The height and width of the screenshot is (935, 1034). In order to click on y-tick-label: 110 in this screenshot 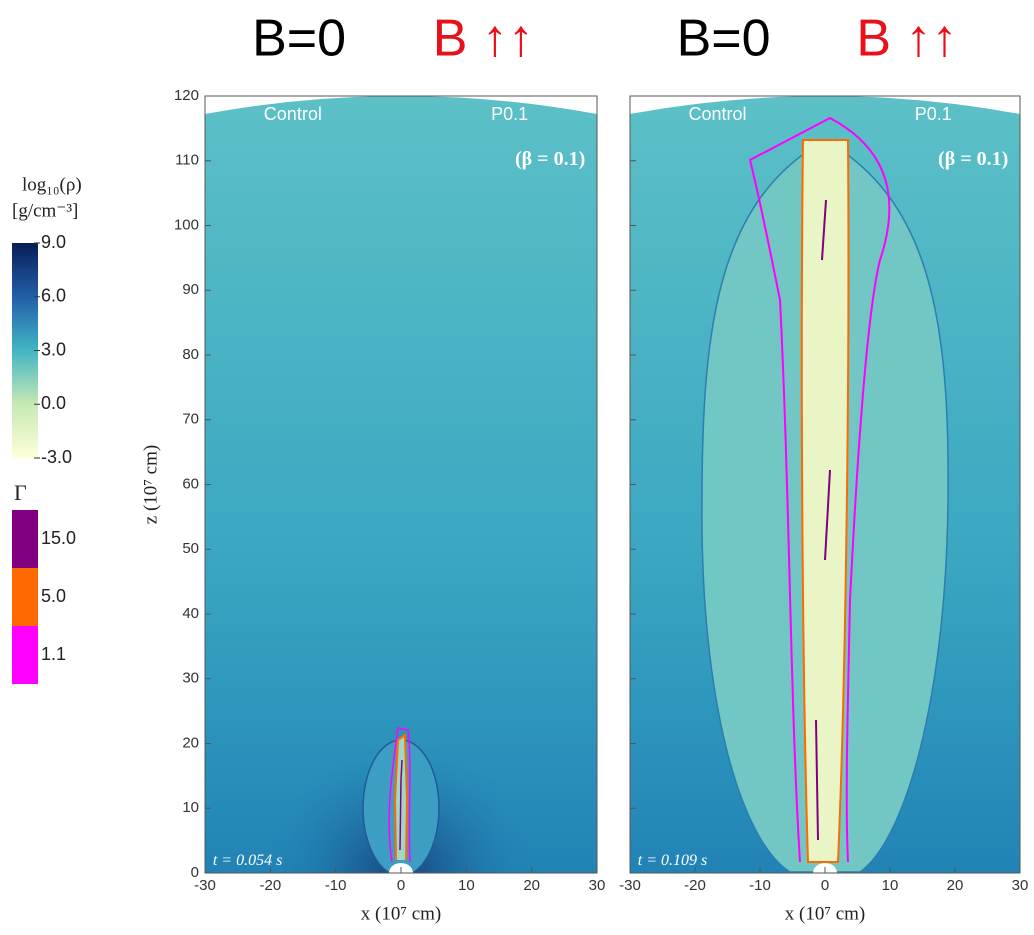, I will do `click(187, 160)`.